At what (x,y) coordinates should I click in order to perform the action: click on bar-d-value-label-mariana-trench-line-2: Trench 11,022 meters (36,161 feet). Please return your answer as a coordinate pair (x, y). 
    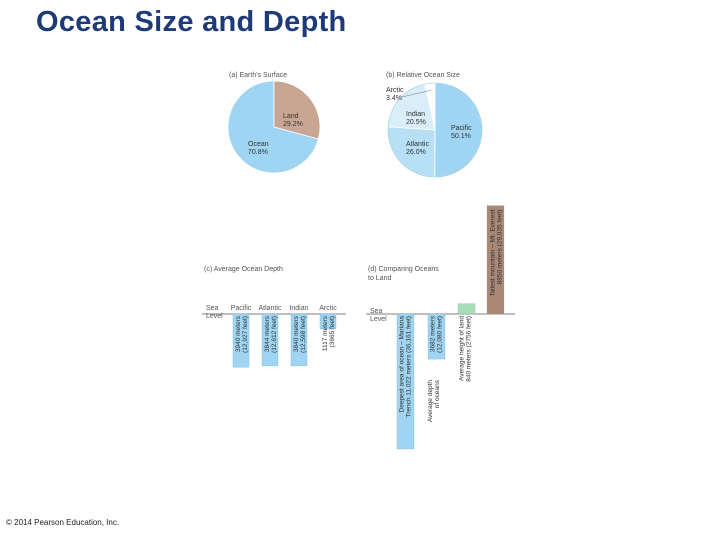
    Looking at the image, I should click on (409, 367).